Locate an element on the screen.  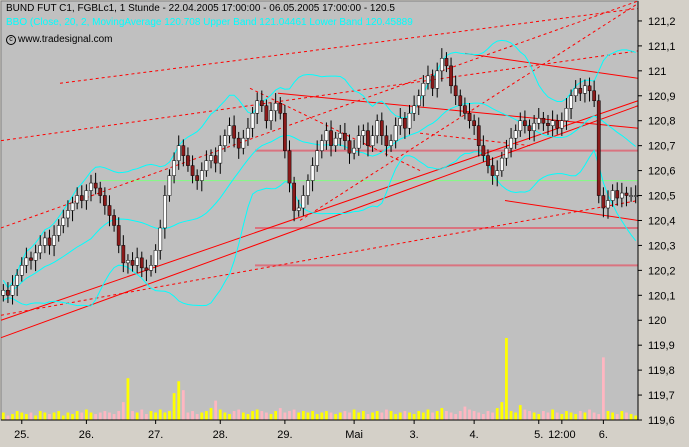
price-tick-label: 121,1 is located at coordinates (662, 47).